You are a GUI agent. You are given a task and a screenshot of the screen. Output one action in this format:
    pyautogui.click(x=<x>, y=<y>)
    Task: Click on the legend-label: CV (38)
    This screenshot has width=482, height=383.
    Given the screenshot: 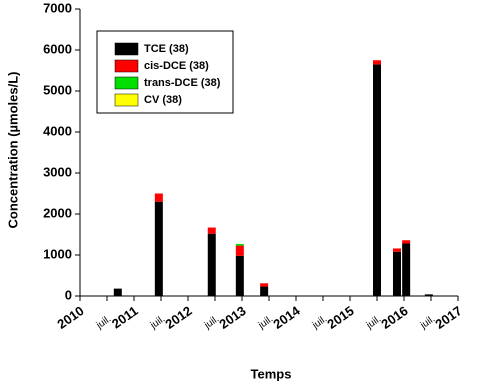 What is the action you would take?
    pyautogui.click(x=163, y=100)
    